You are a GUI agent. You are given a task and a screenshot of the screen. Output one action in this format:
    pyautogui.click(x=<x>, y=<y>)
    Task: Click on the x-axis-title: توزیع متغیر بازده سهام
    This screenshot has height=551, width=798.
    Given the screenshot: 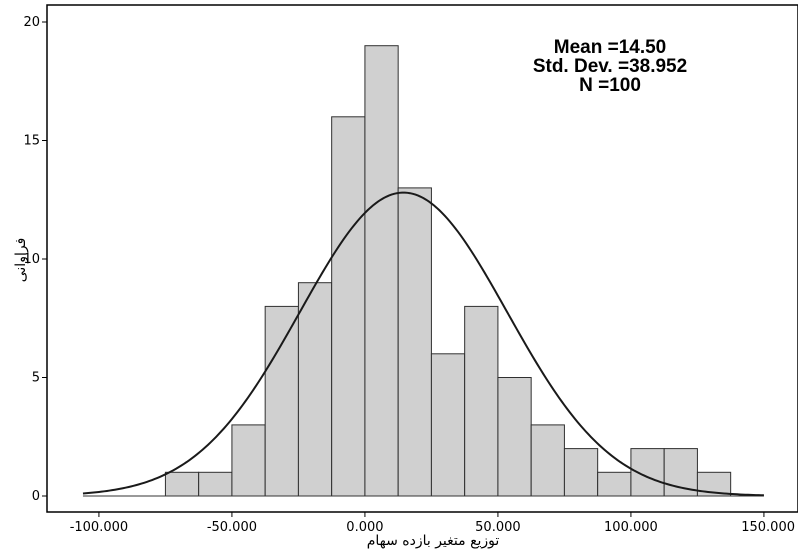 What is the action you would take?
    pyautogui.click(x=433, y=541)
    